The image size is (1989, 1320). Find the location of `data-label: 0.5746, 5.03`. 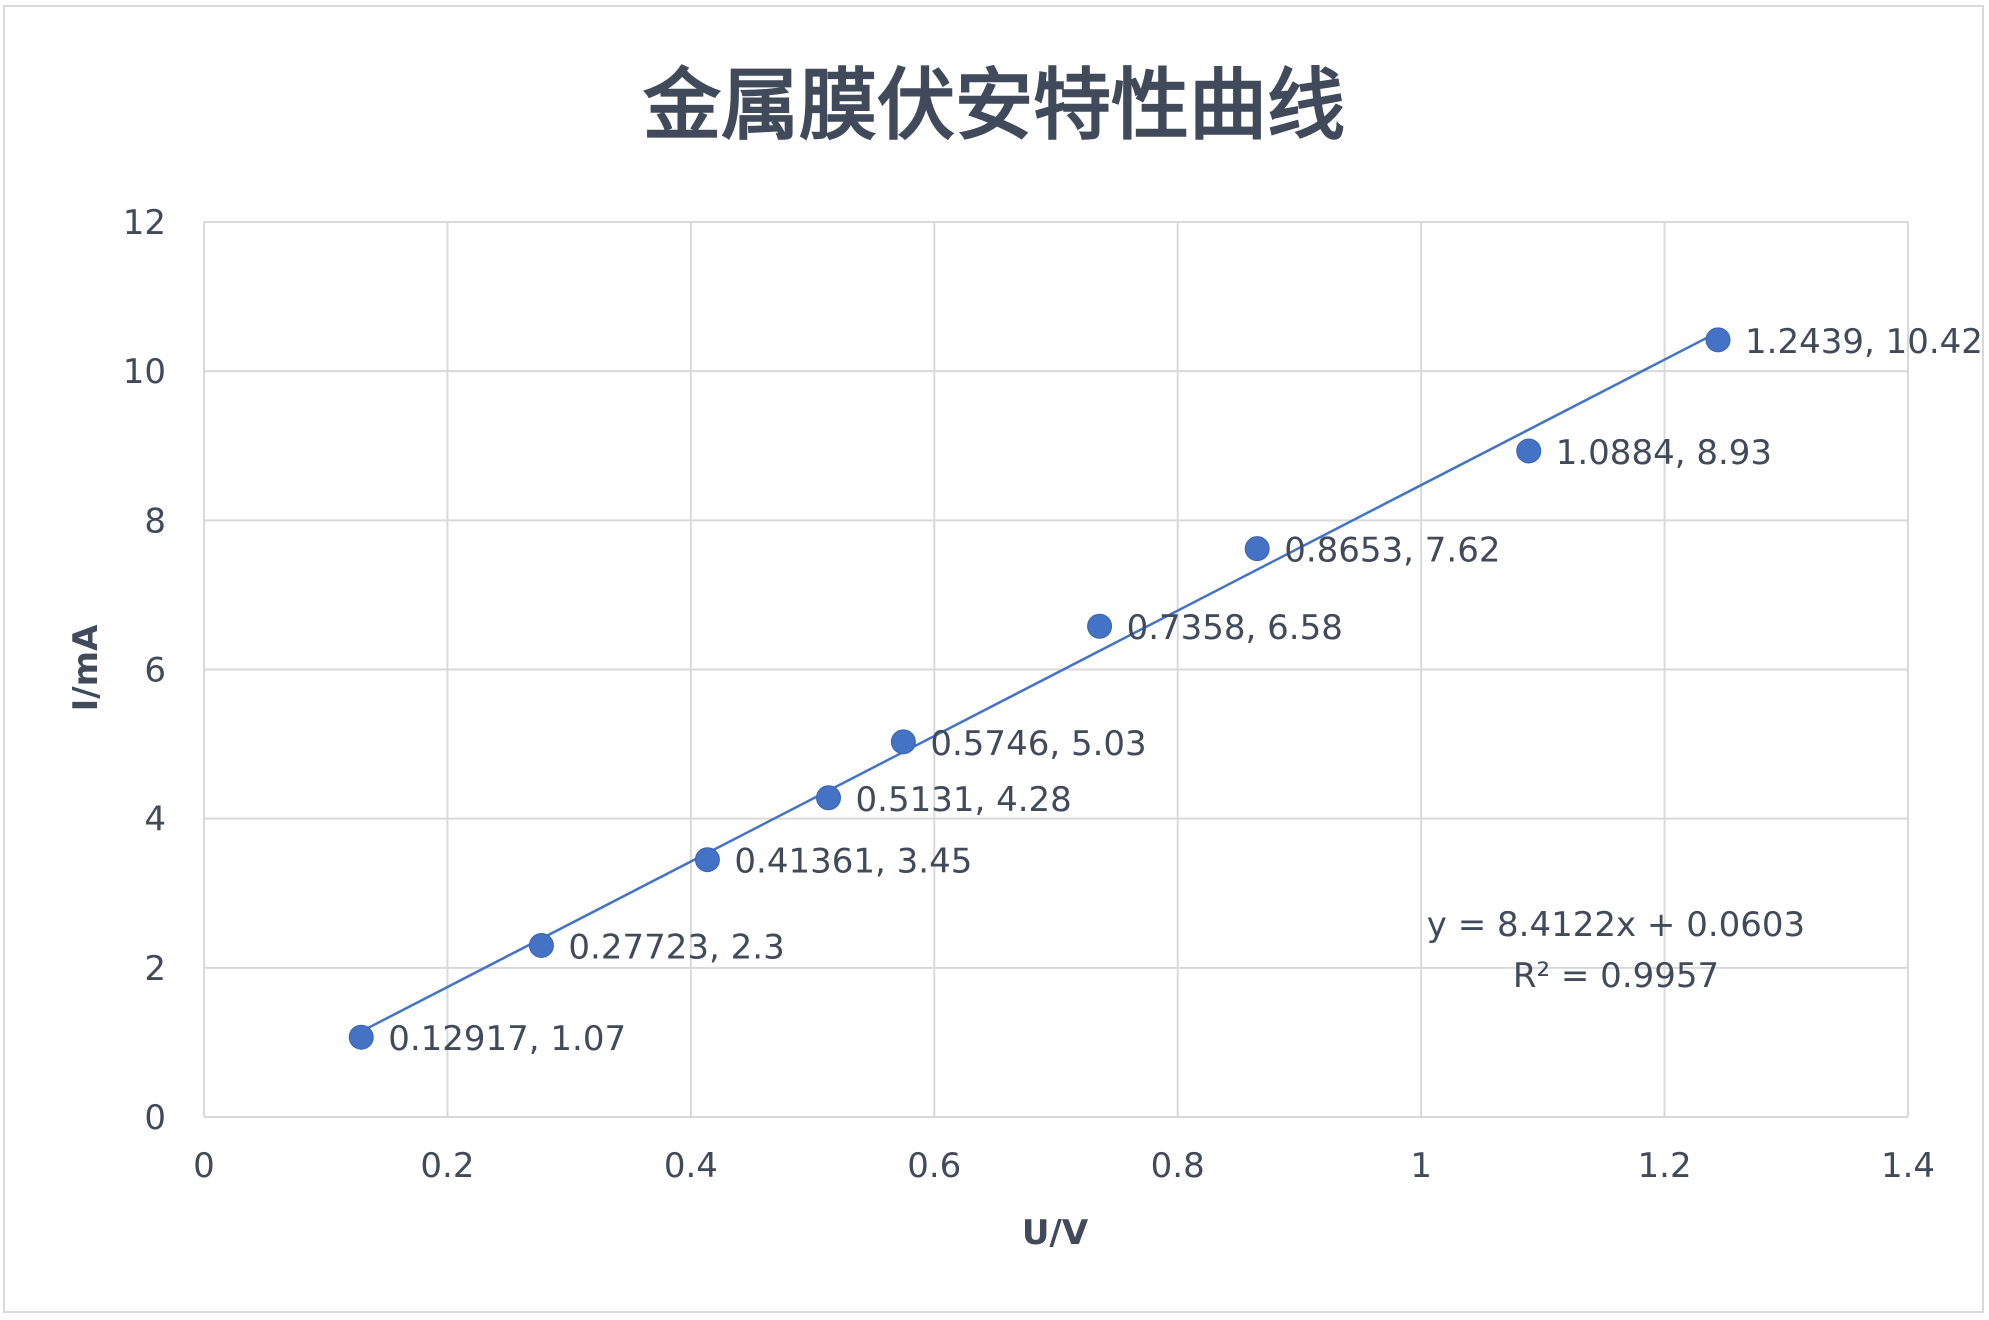

data-label: 0.5746, 5.03 is located at coordinates (1038, 744).